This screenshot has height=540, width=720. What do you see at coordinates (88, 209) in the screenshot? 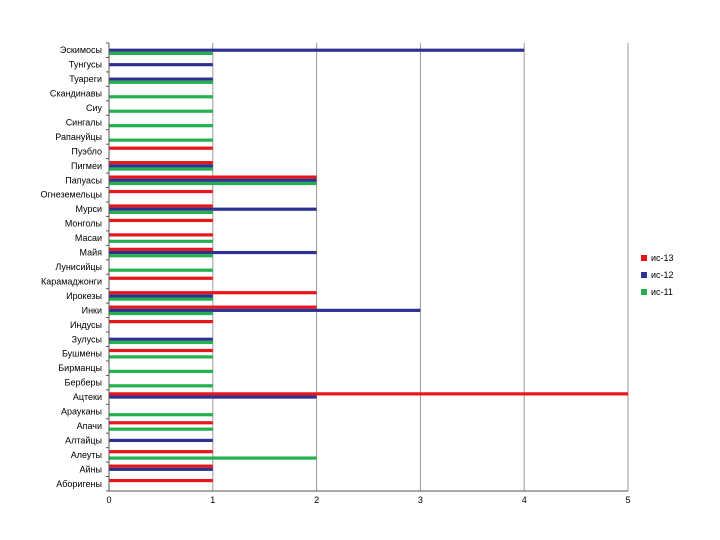
I see `category-label: Мурси` at bounding box center [88, 209].